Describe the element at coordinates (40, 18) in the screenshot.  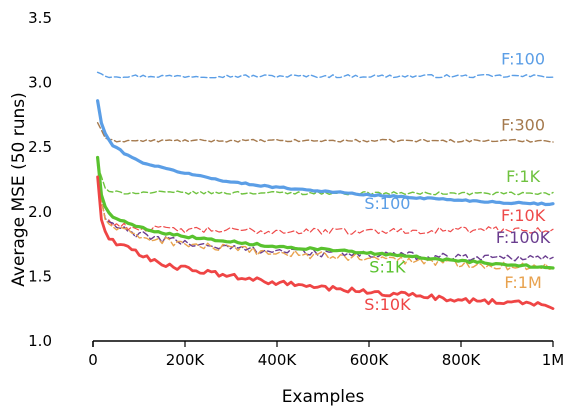
I see `y-tick-label: 3.5` at that location.